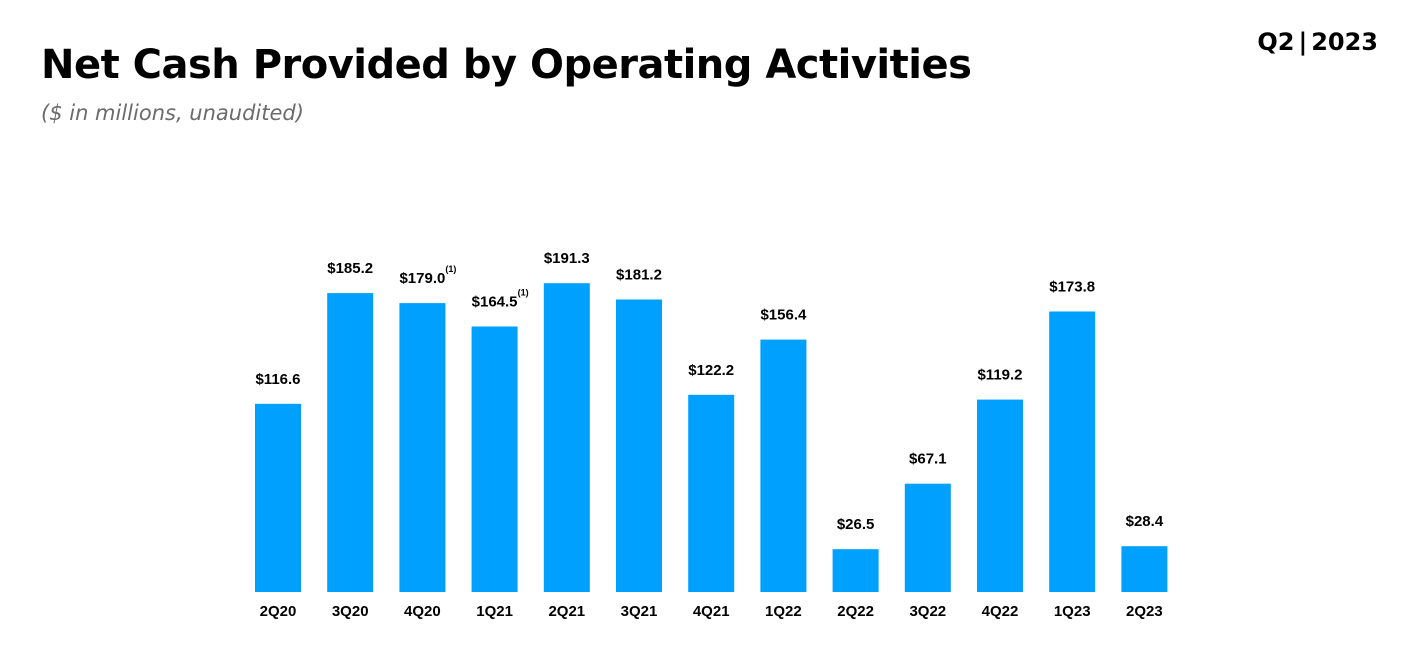 This screenshot has height=671, width=1404. I want to click on bar-3Q20, so click(350, 442).